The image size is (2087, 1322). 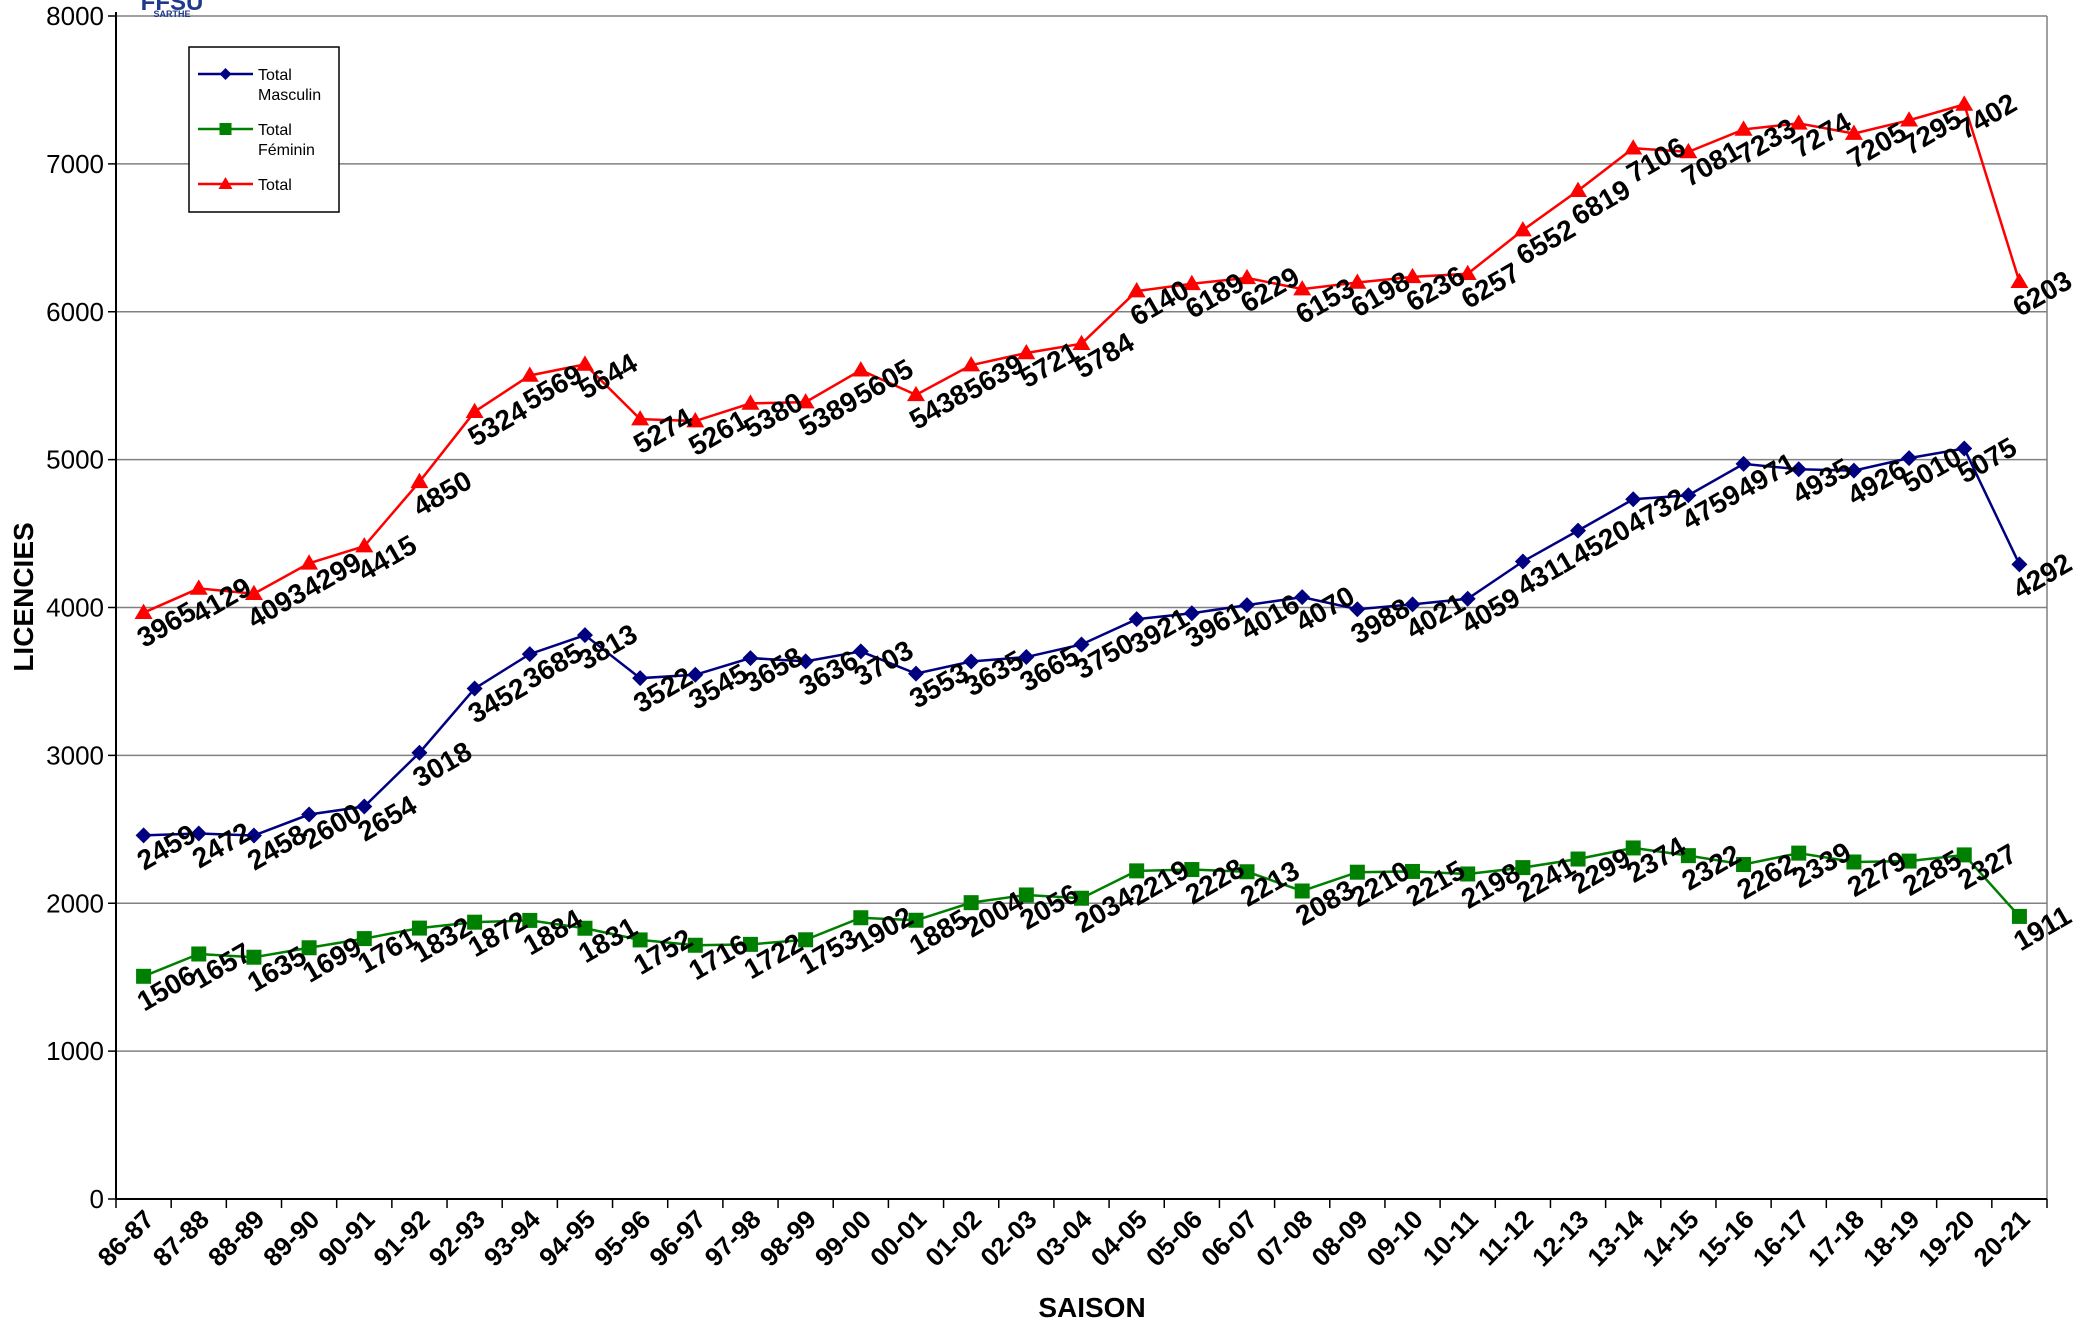 I want to click on y-tick-label: 8000, so click(x=75, y=16).